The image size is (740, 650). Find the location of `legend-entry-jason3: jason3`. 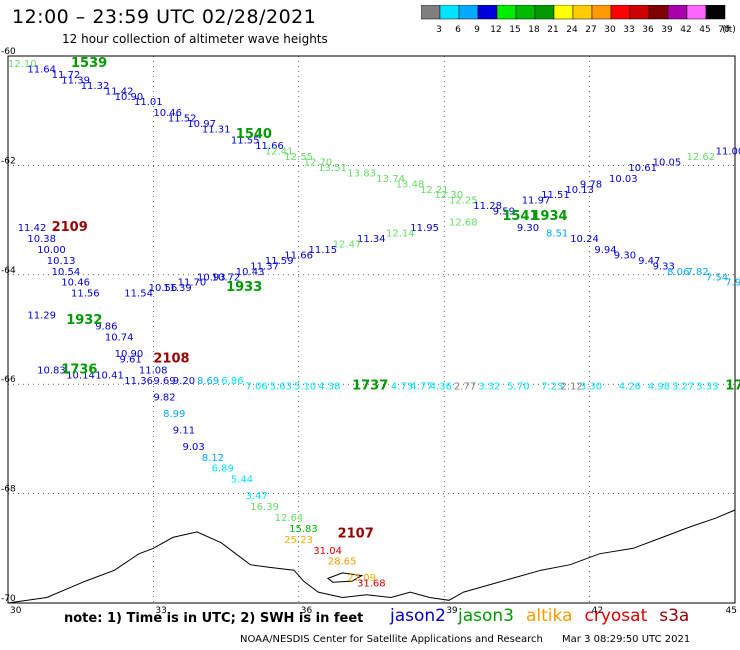

legend-entry-jason3: jason3 is located at coordinates (486, 616).